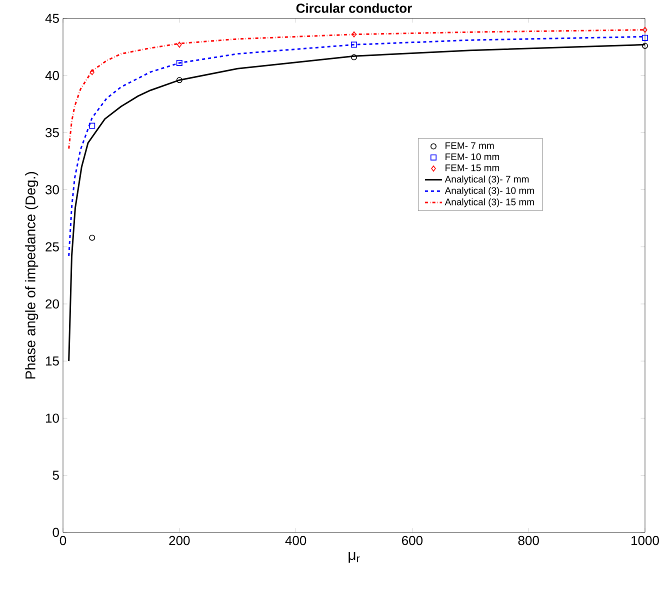 The image size is (665, 604). What do you see at coordinates (473, 167) in the screenshot?
I see `legend-label: FEM- 15 mm` at bounding box center [473, 167].